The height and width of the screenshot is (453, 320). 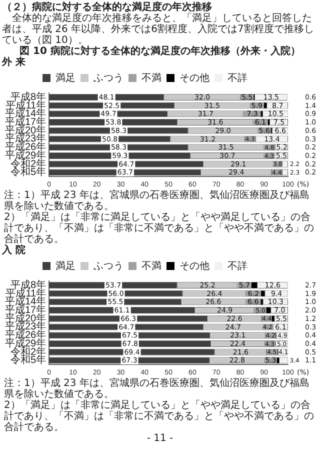 What do you see at coordinates (158, 29) in the screenshot?
I see `text: 全体的な満足度の年次推移をみると、「満足」していると回答した者は、平成 26 年以降、外来では6割程度、入院では7割程度で推移している（図 10）。` at bounding box center [158, 29].